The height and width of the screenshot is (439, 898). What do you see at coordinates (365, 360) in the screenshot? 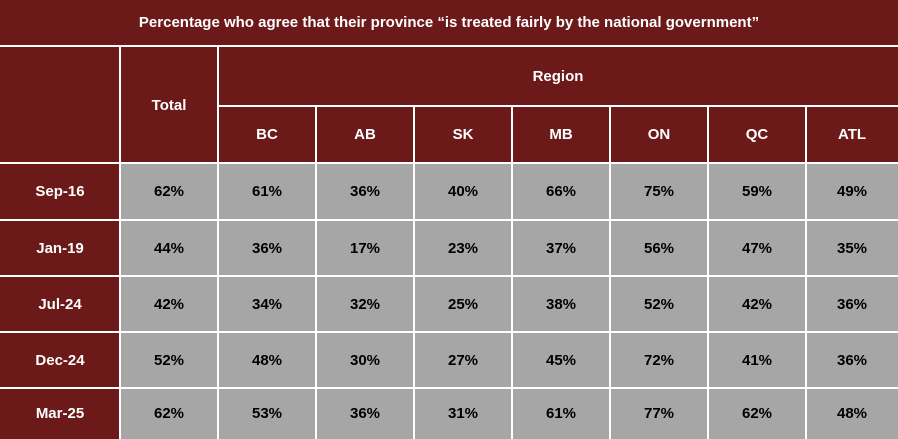
I see `cell-ab: 30%` at bounding box center [365, 360].